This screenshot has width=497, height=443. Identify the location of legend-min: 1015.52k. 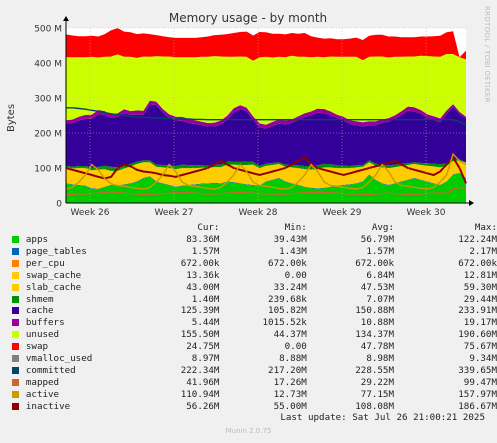
(284, 323).